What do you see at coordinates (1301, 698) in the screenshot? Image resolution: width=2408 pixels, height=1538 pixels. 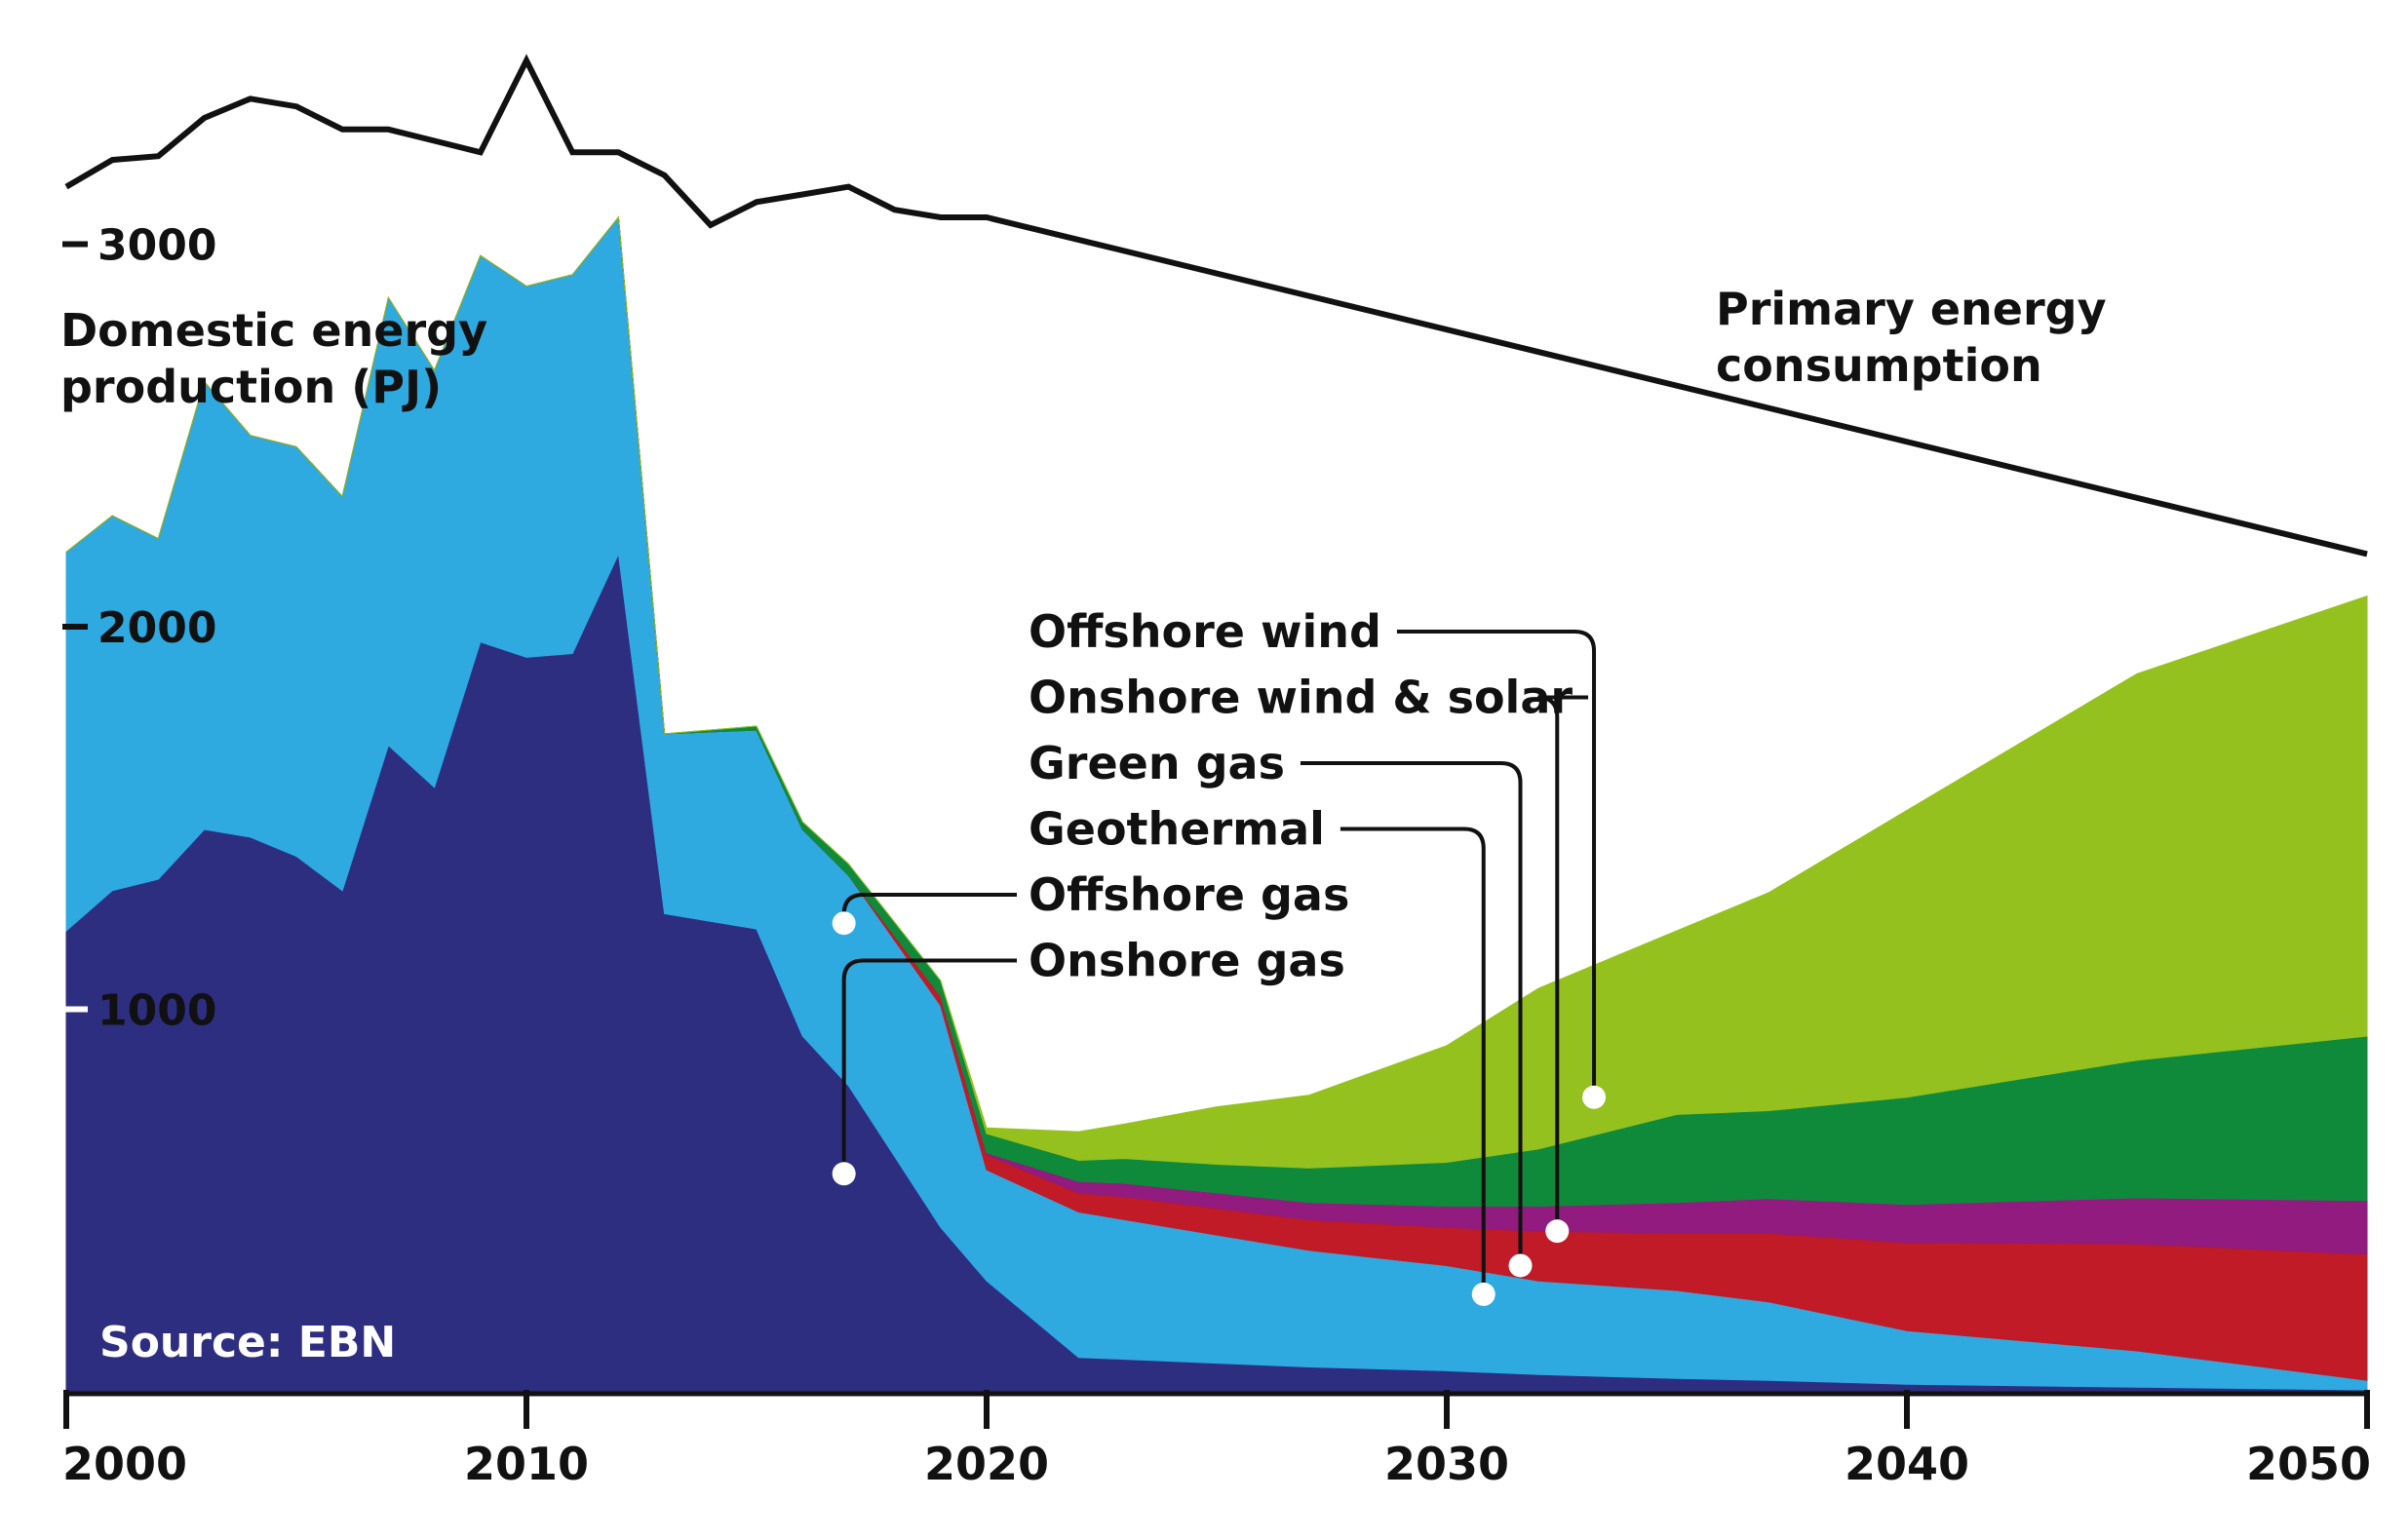 I see `legend-label-onshore-wind-solar: Onshore wind & solar` at bounding box center [1301, 698].